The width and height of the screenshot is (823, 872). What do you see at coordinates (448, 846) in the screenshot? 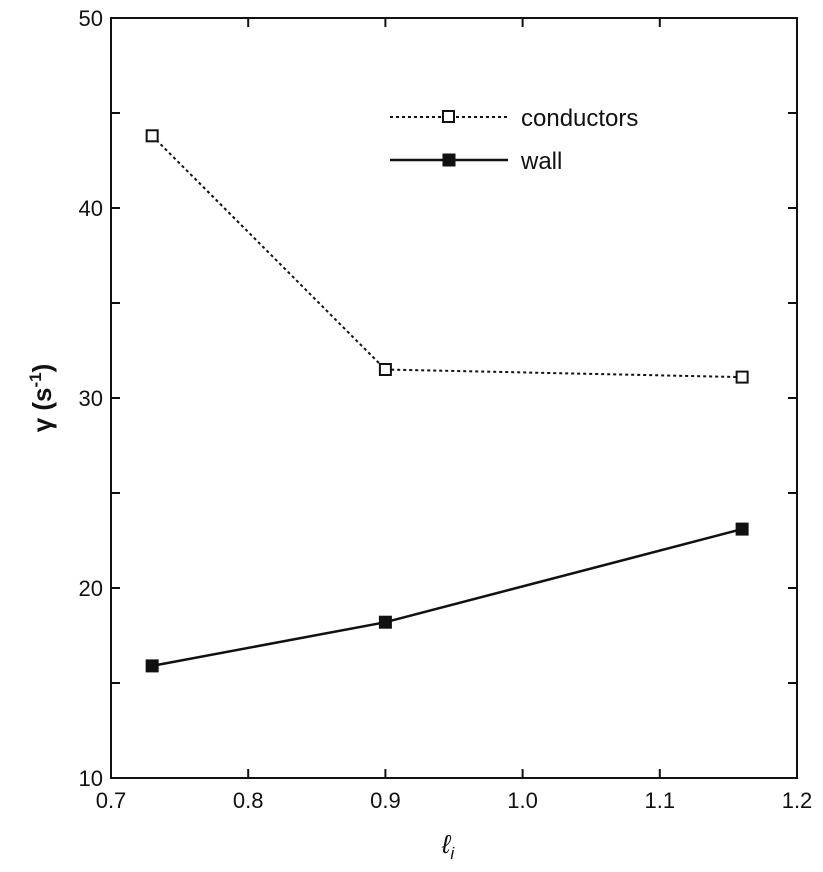
I see `x-axis-title: ℓi` at bounding box center [448, 846].